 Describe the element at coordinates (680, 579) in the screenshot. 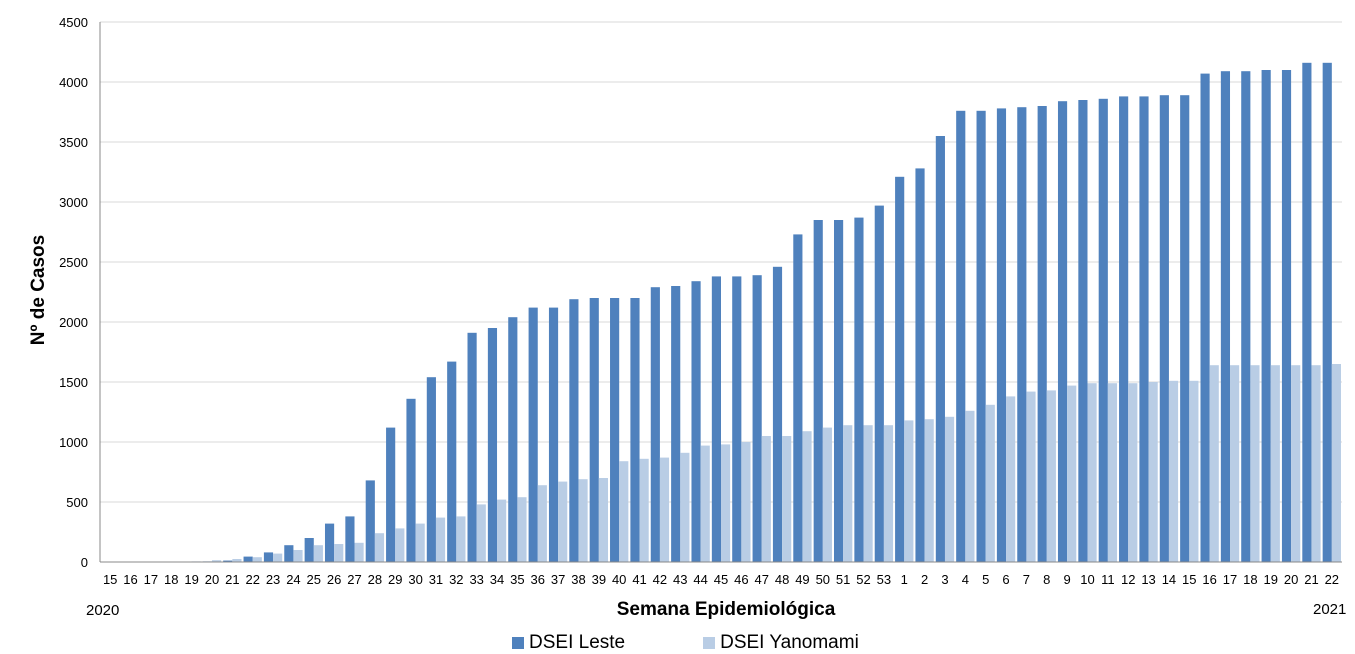

I see `x-tick-label: 43` at that location.